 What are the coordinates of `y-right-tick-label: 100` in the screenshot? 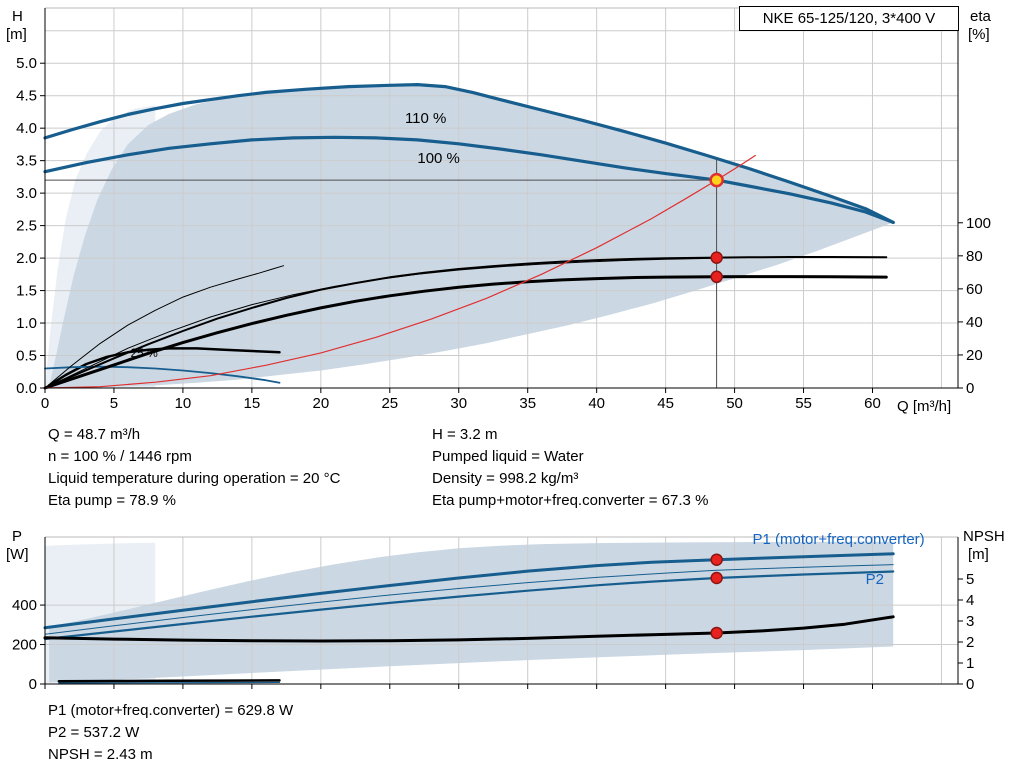 It's located at (978, 223).